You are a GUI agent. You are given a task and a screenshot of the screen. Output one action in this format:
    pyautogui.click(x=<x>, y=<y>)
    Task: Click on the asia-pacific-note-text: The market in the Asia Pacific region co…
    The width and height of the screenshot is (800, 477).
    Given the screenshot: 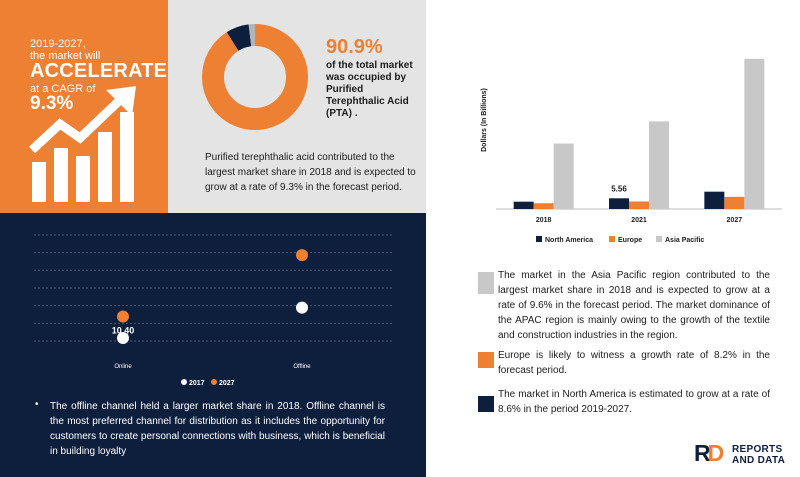 What is the action you would take?
    pyautogui.click(x=634, y=305)
    